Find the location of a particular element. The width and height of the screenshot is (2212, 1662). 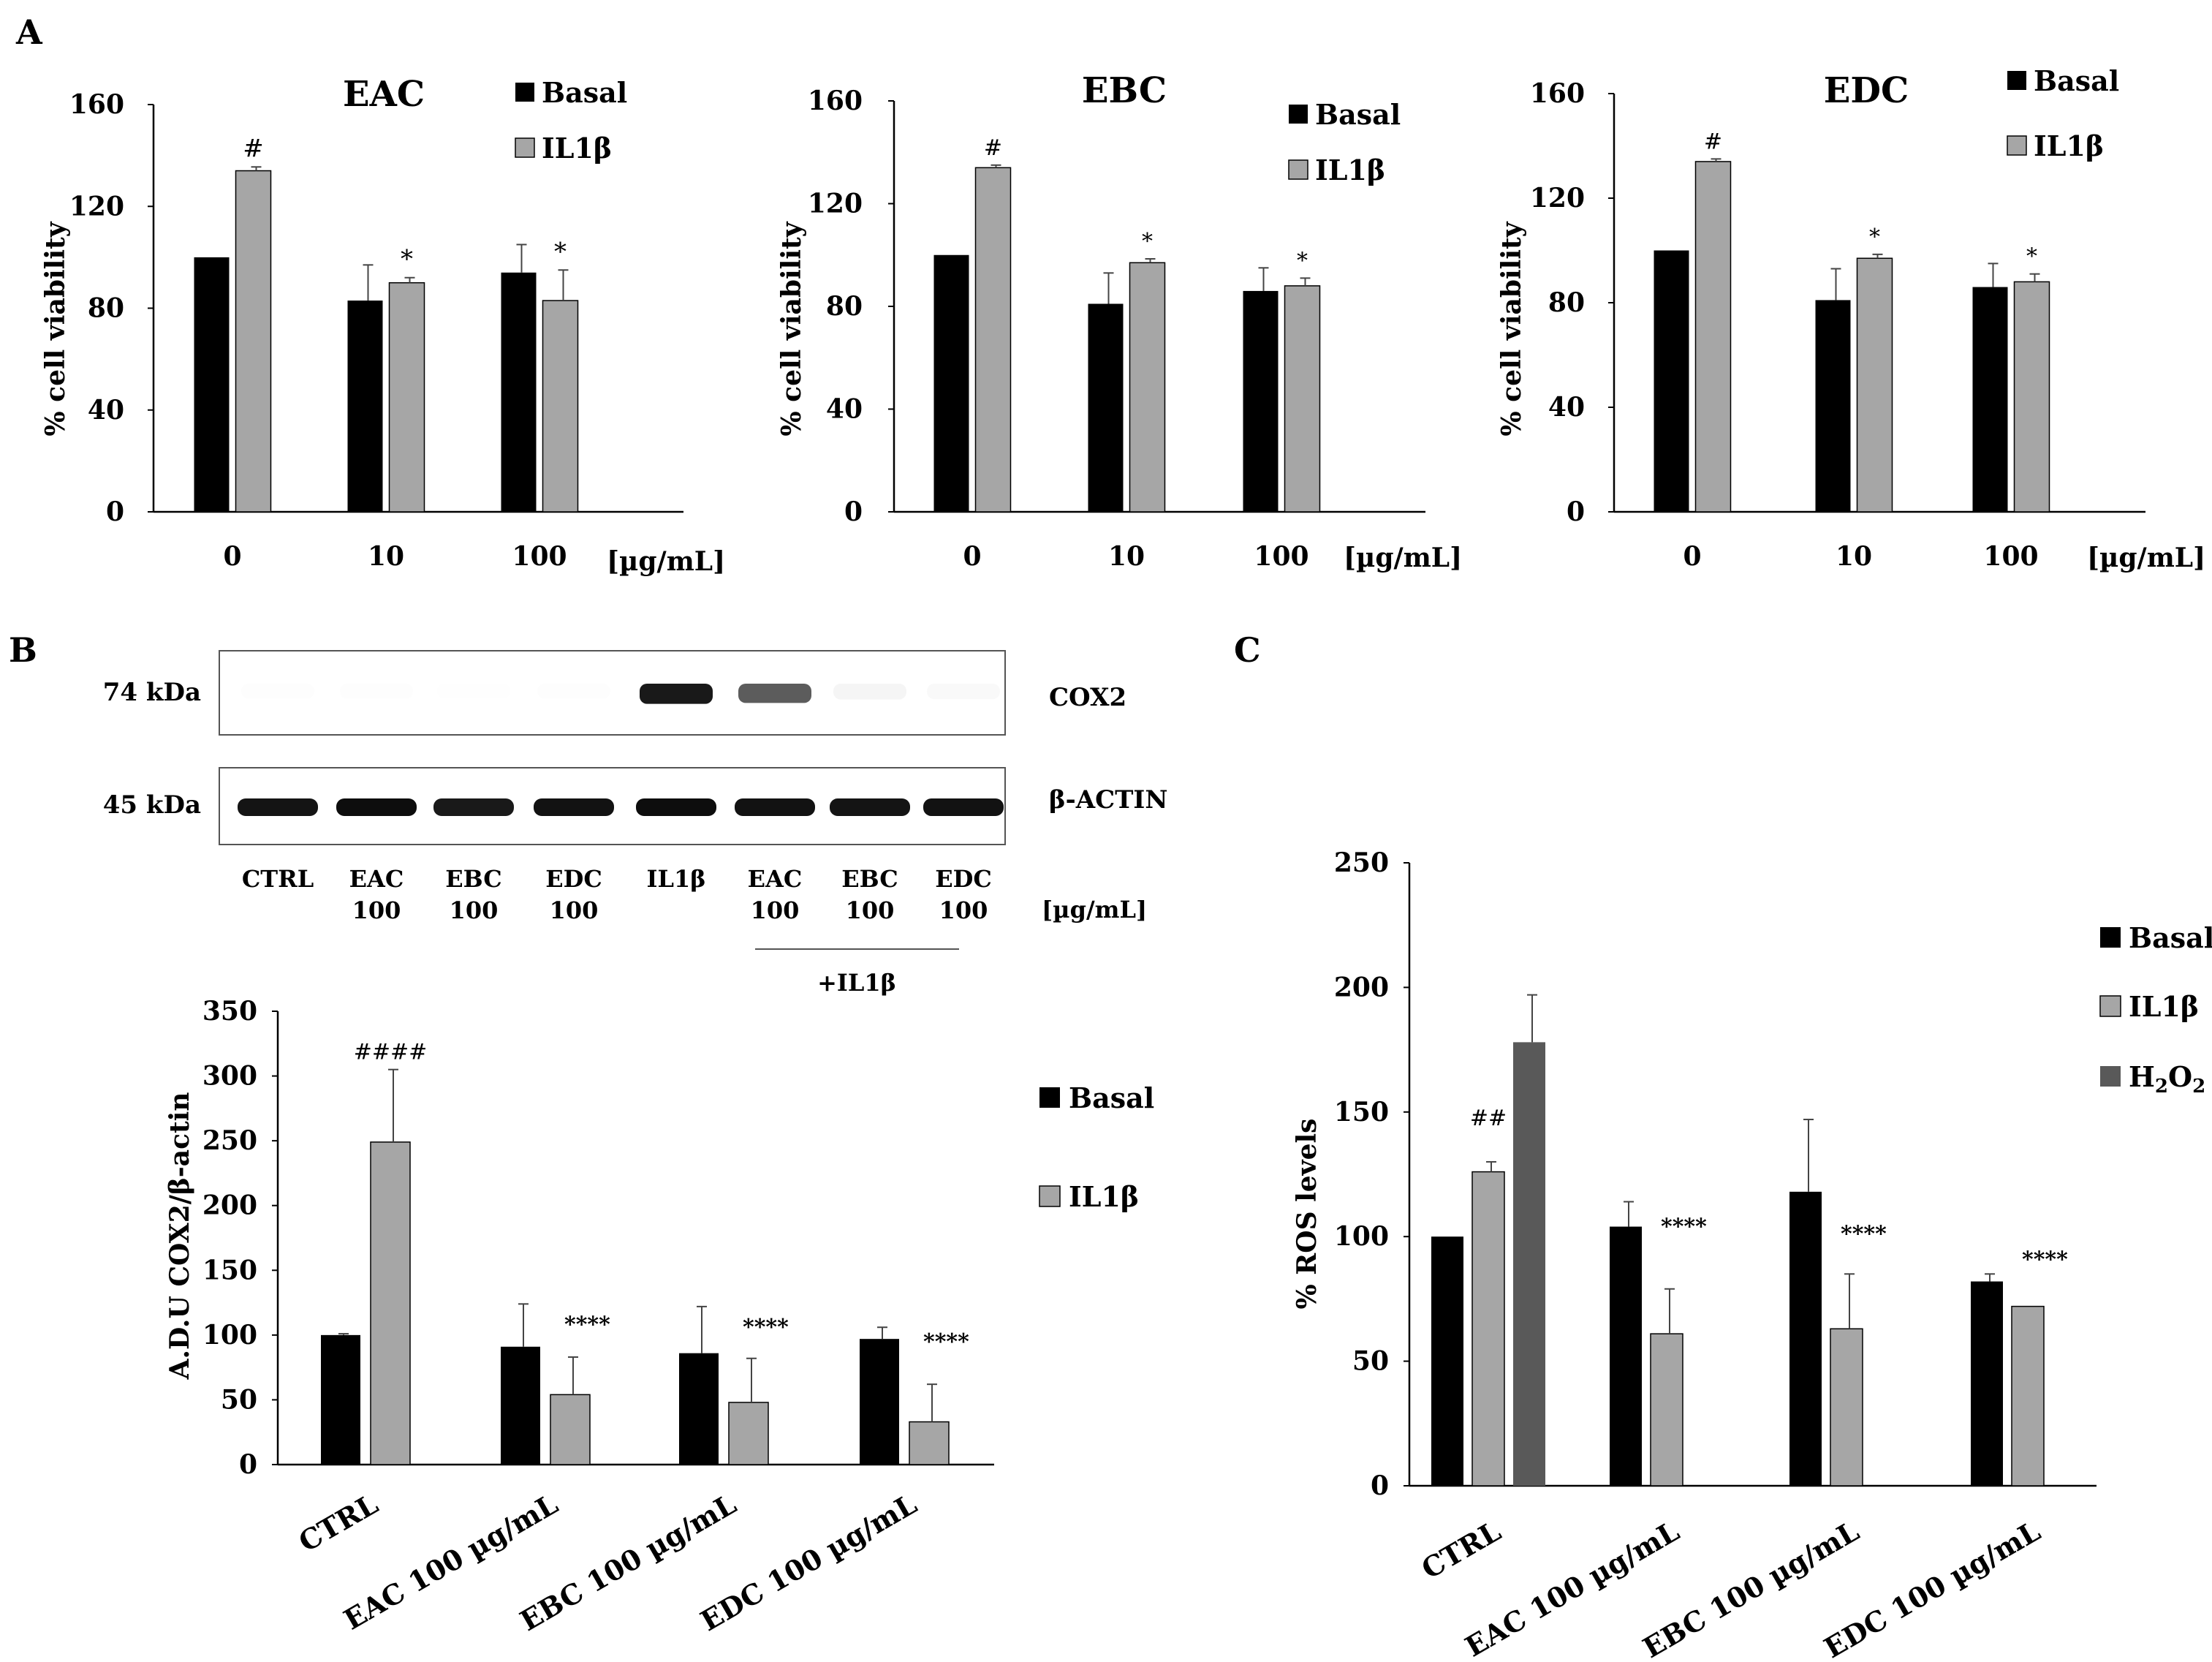

panel-letter-b: B is located at coordinates (23, 650).